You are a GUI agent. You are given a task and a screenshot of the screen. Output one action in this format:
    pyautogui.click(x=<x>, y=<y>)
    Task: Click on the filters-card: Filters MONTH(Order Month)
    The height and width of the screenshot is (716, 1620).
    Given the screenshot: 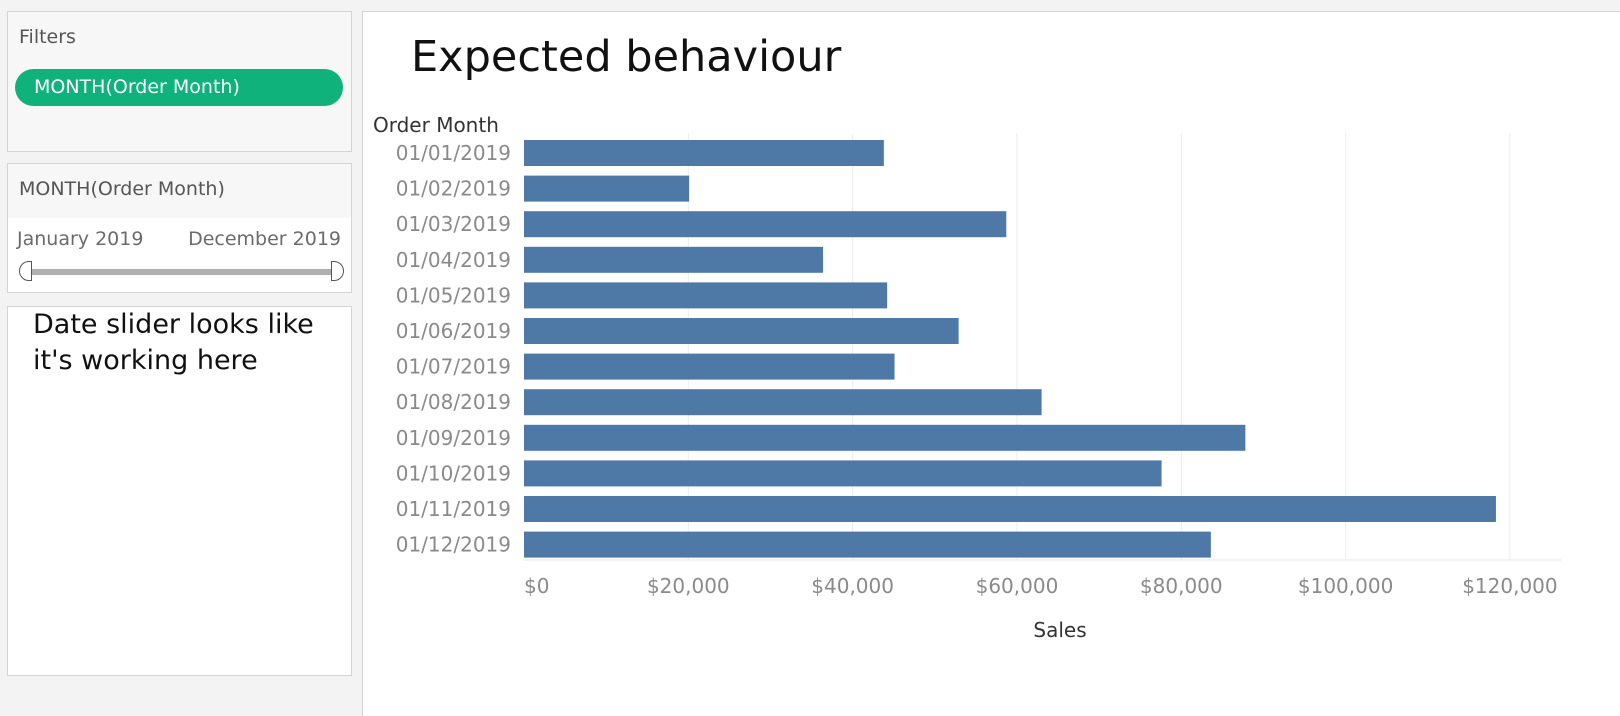 What is the action you would take?
    pyautogui.click(x=179, y=81)
    